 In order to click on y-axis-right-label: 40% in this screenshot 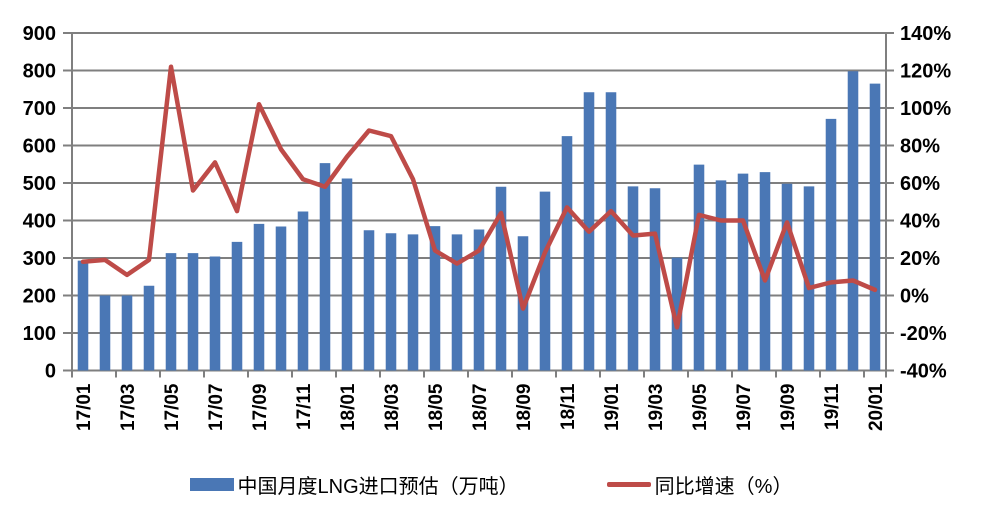, I will do `click(920, 222)`.